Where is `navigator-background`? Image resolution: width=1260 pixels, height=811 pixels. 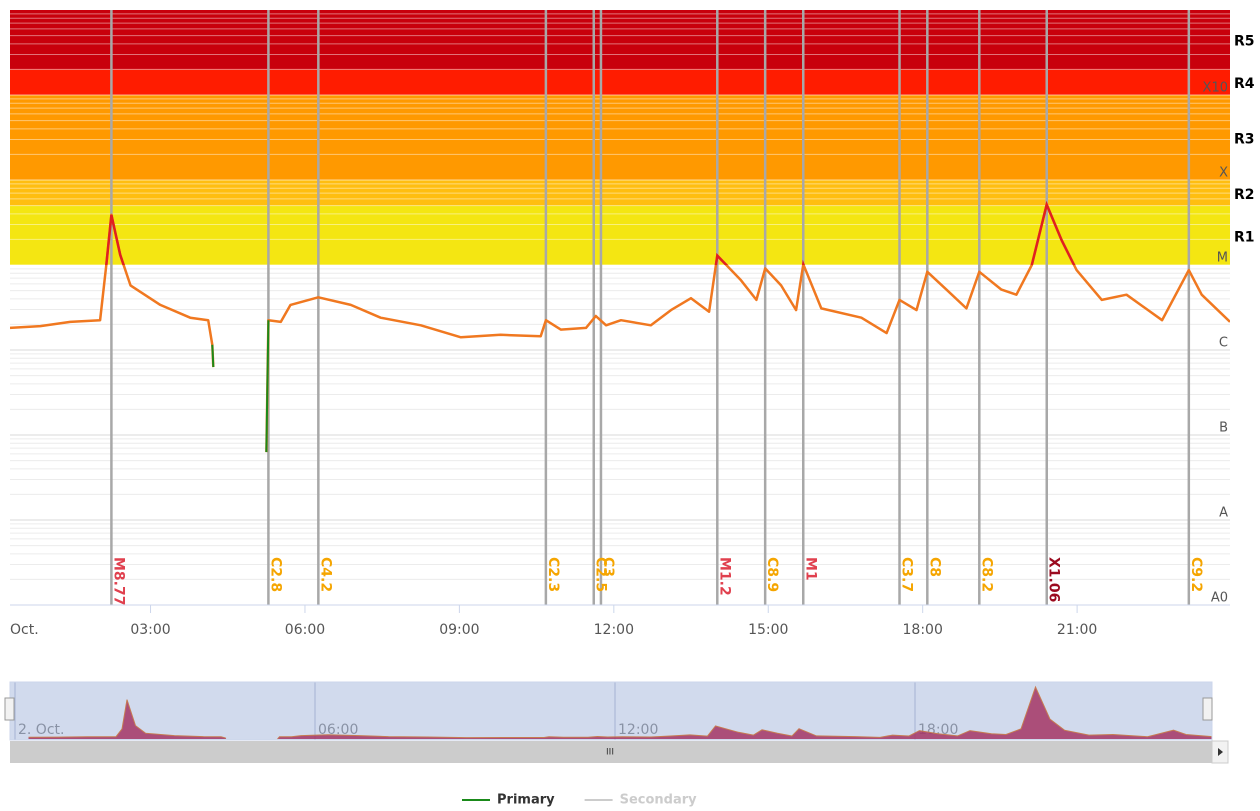 navigator-background is located at coordinates (611, 711).